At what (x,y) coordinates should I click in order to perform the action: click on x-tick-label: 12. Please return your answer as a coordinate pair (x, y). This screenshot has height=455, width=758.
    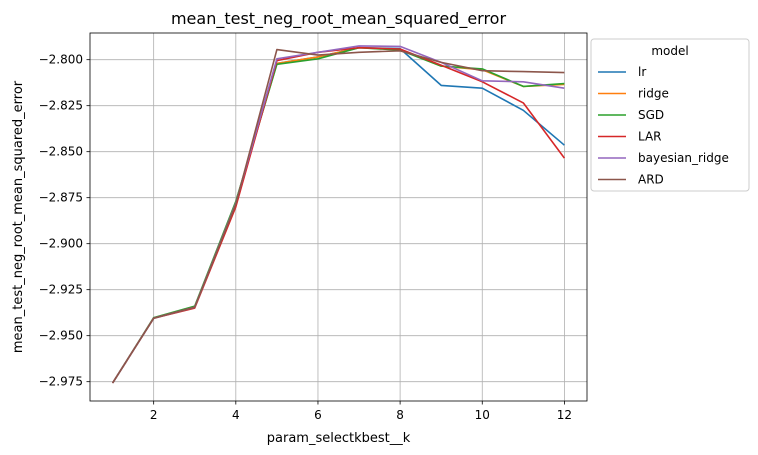
    Looking at the image, I should click on (564, 415).